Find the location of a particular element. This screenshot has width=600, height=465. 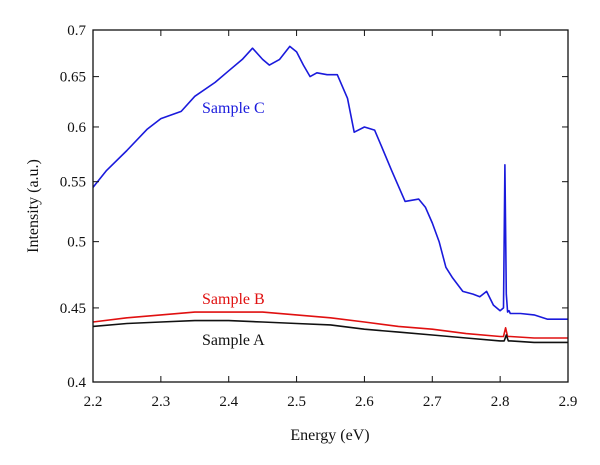

x-tick-label: 2.7 is located at coordinates (432, 402).